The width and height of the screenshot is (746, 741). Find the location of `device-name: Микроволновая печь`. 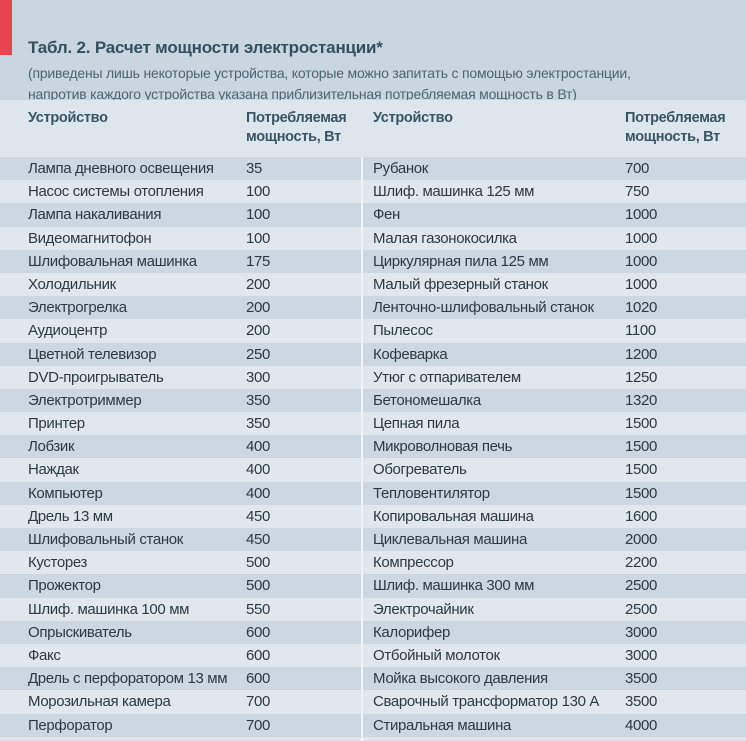

device-name: Микроволновая печь is located at coordinates (443, 447).